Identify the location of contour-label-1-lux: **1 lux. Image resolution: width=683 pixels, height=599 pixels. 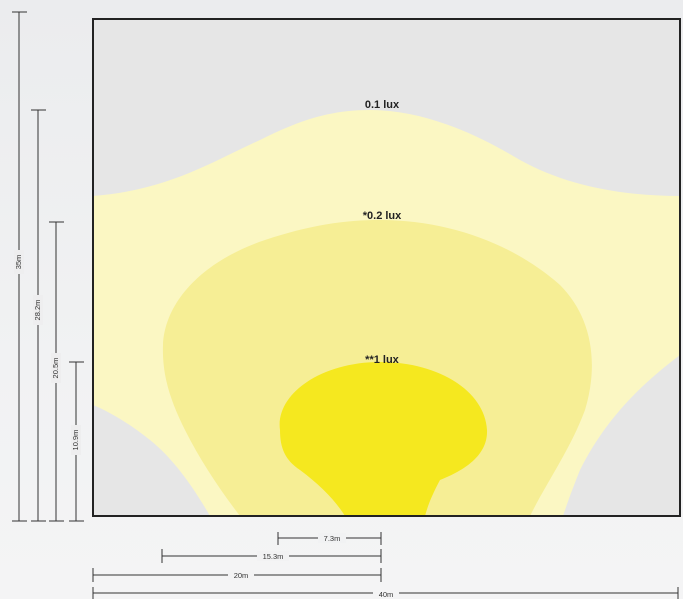
(382, 360).